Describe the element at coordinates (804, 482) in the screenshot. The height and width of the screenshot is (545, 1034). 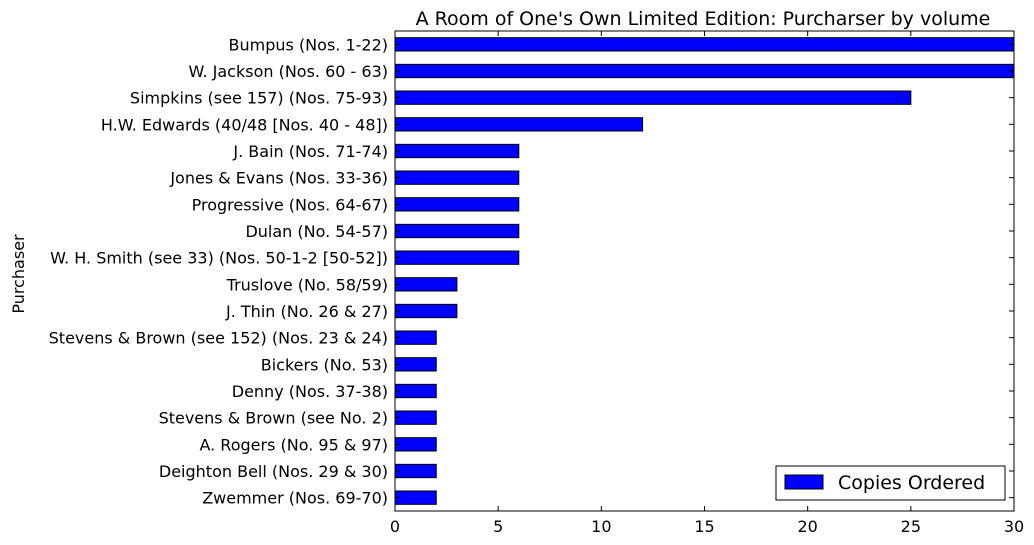
I see `legend-swatch` at that location.